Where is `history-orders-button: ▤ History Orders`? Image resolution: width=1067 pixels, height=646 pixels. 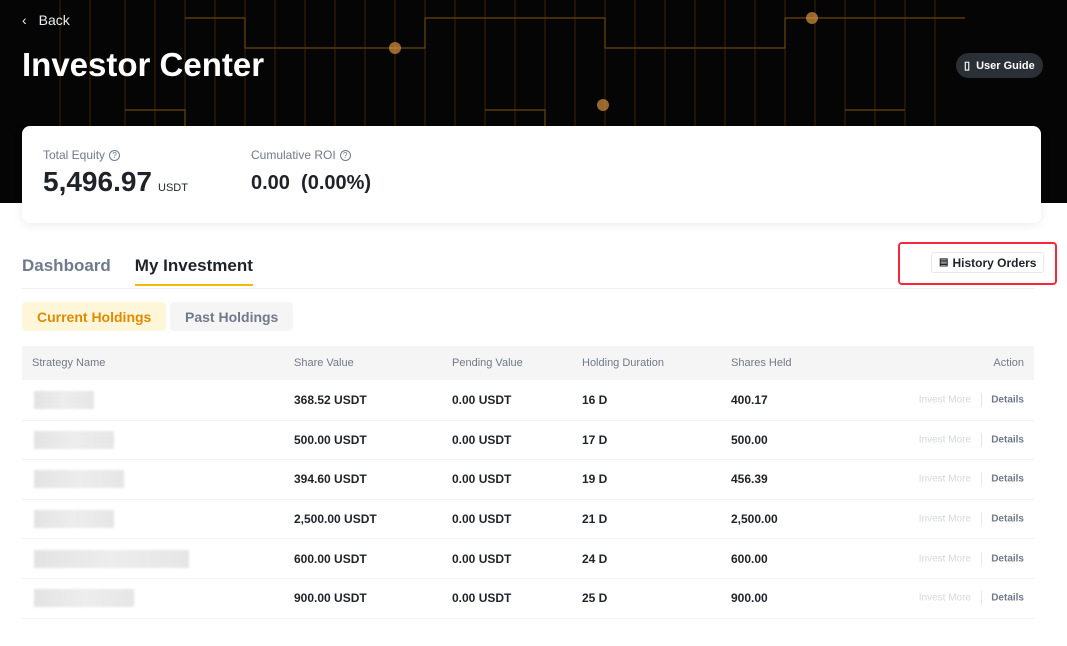 history-orders-button: ▤ History Orders is located at coordinates (988, 262).